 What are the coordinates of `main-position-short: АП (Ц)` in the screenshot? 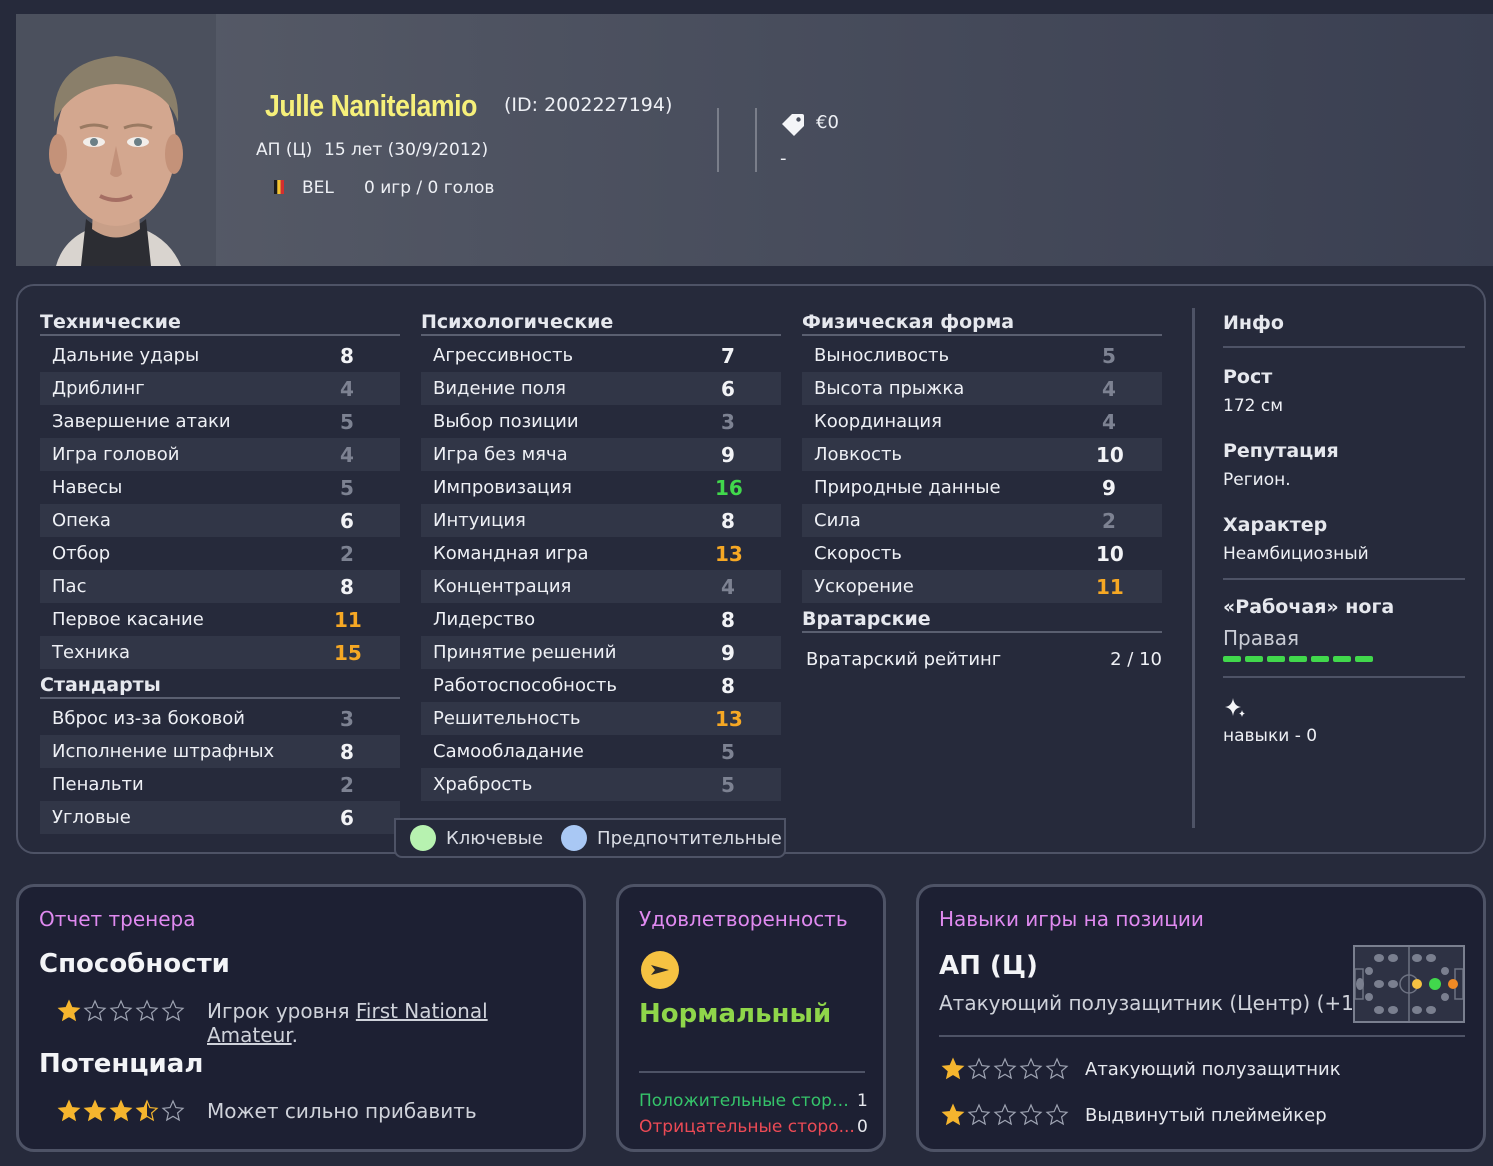 It's located at (988, 966).